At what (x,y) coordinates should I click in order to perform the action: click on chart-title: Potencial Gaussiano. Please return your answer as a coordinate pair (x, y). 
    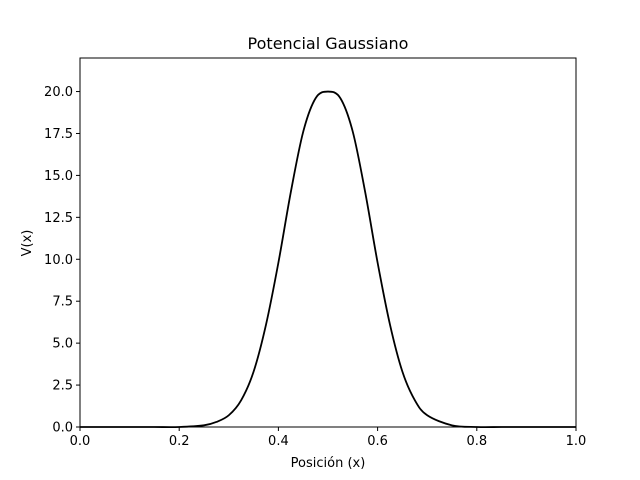
    Looking at the image, I should click on (328, 43).